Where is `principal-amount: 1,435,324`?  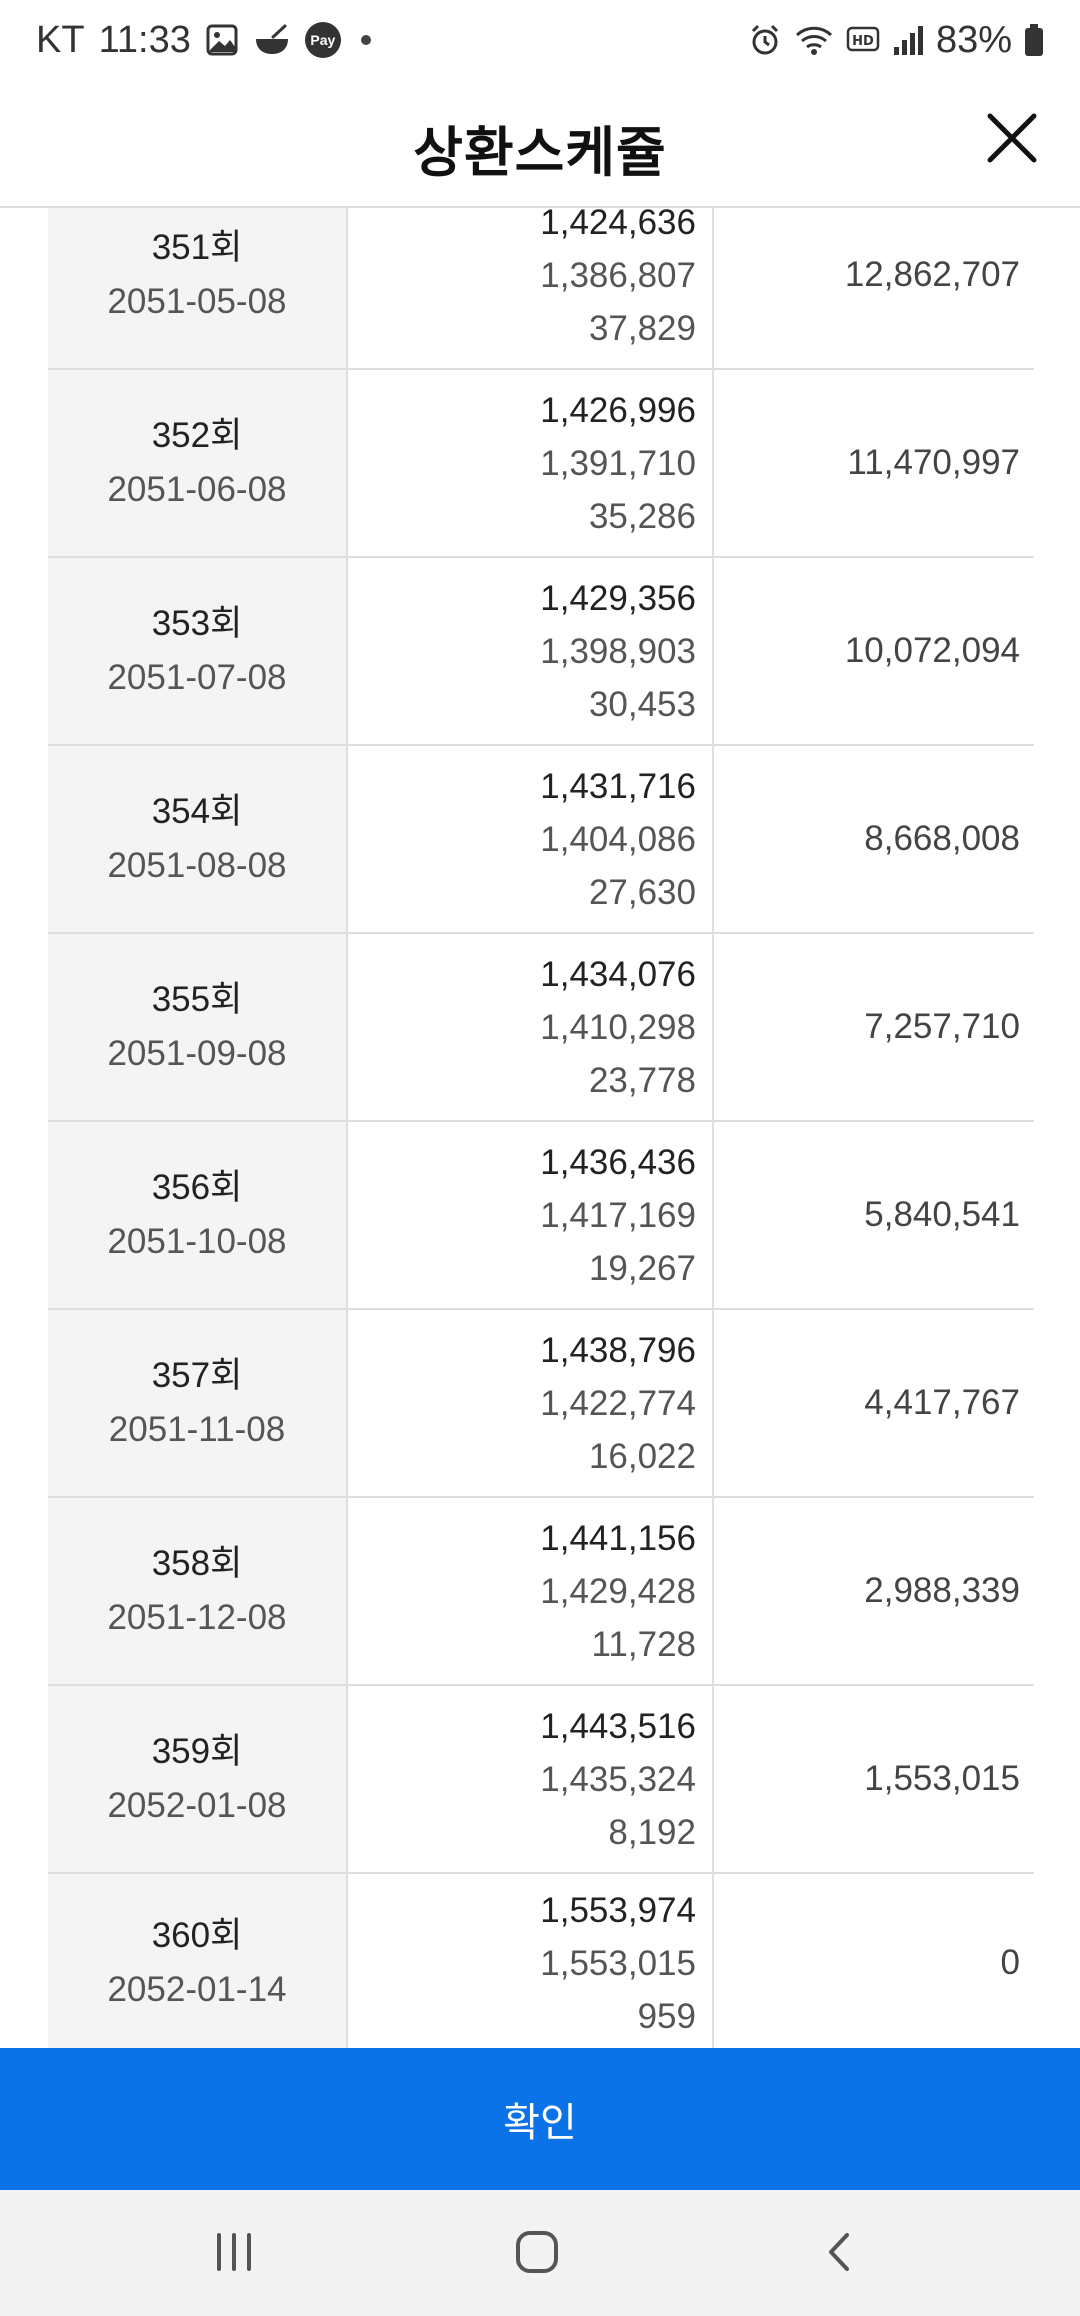 principal-amount: 1,435,324 is located at coordinates (618, 1779).